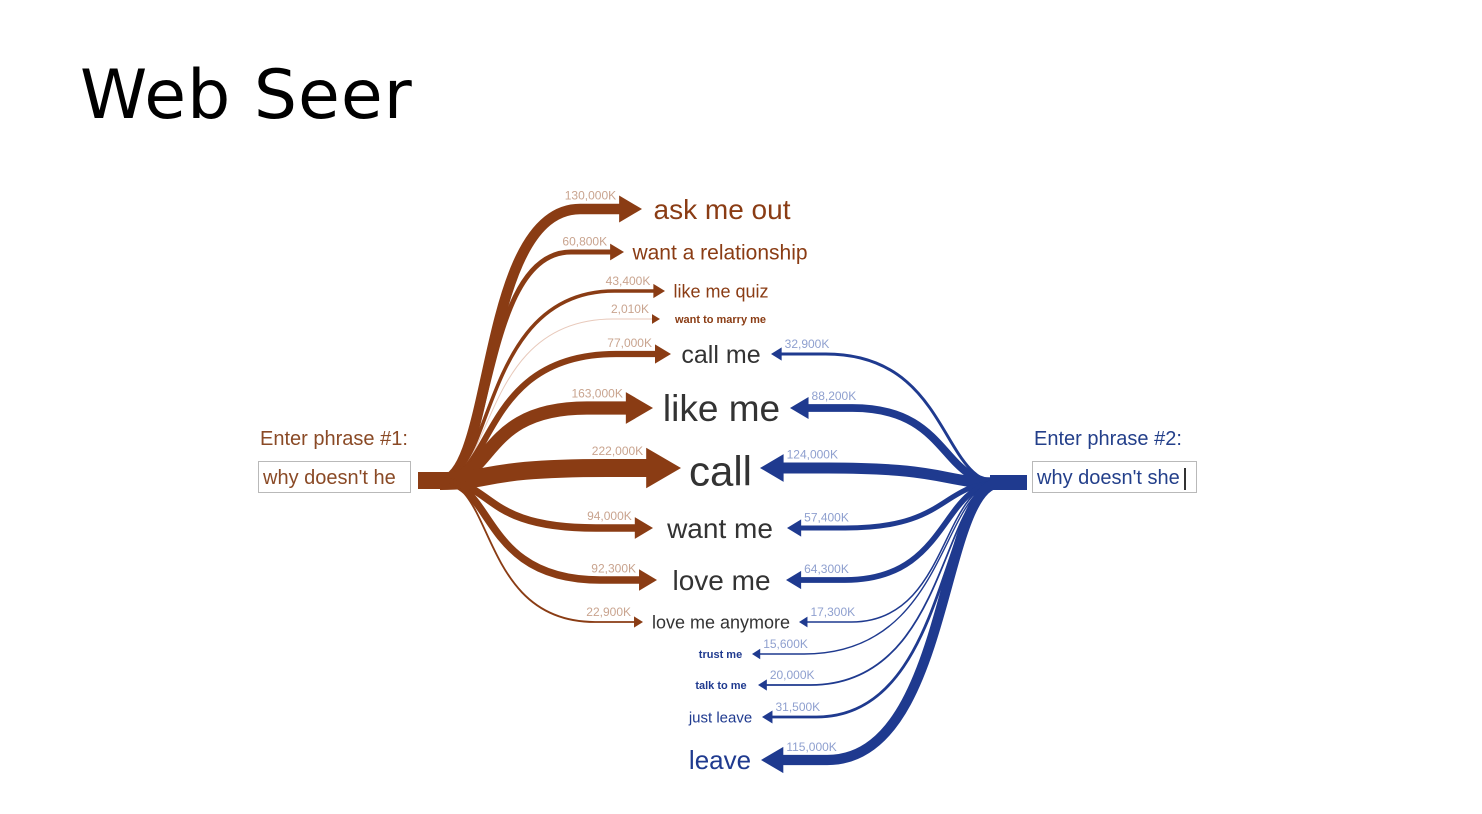 This screenshot has width=1482, height=814. I want to click on phrase2-count-label: 17,300K, so click(832, 612).